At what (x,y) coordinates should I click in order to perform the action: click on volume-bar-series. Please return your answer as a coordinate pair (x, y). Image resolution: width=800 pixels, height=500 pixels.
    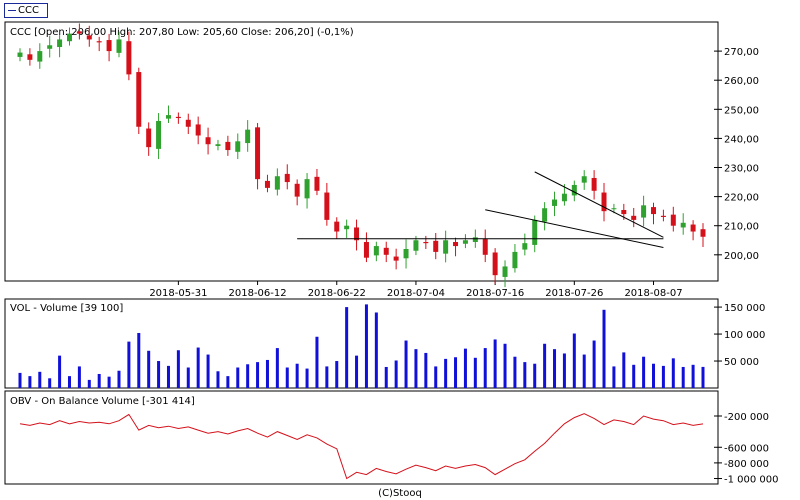
    Looking at the image, I should click on (361, 346).